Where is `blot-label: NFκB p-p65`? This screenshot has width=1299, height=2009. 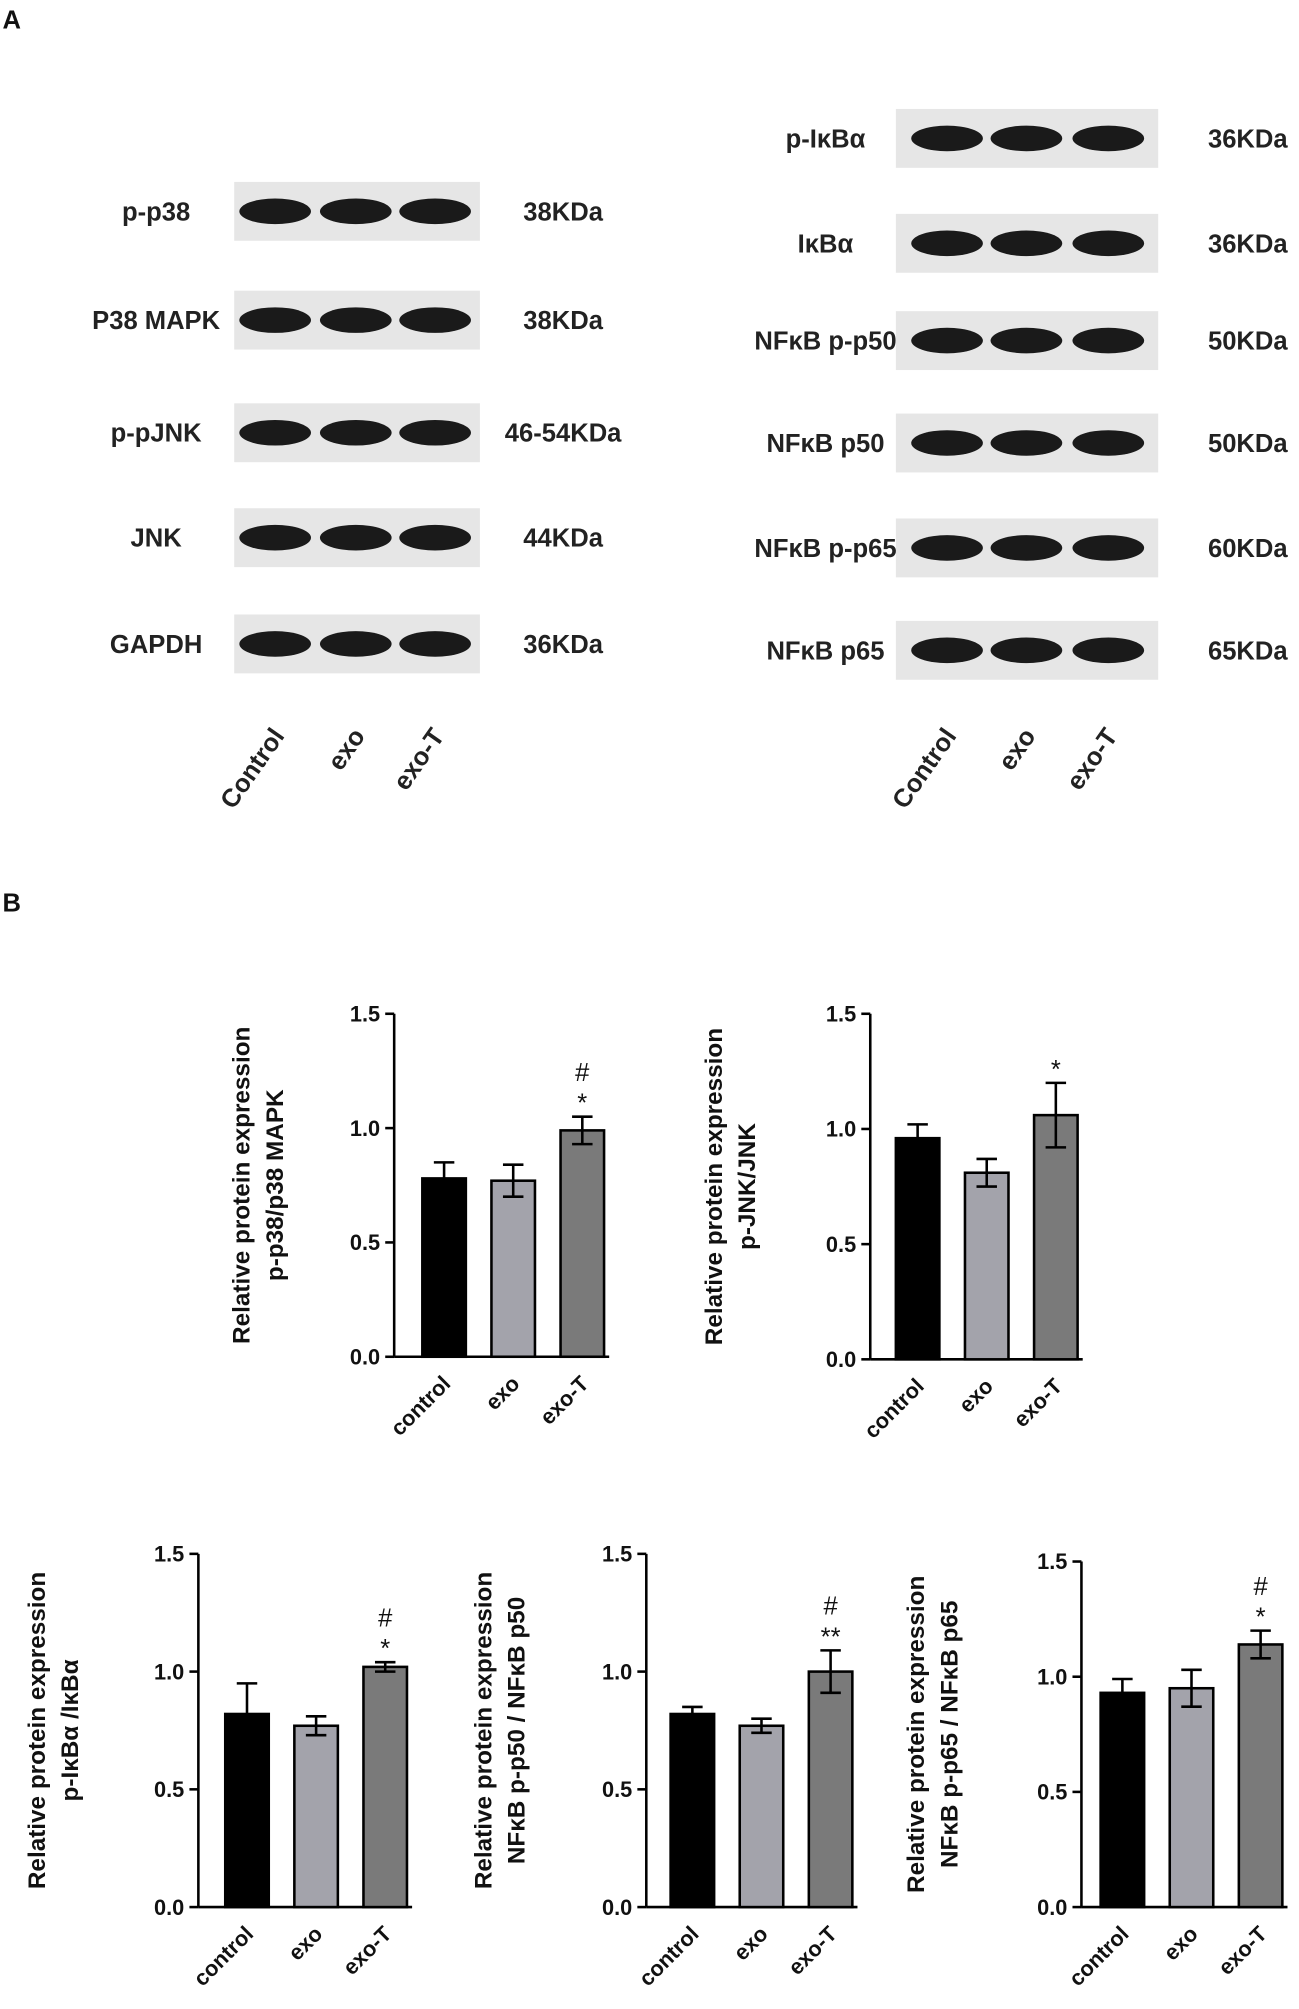
blot-label: NFκB p-p65 is located at coordinates (825, 549).